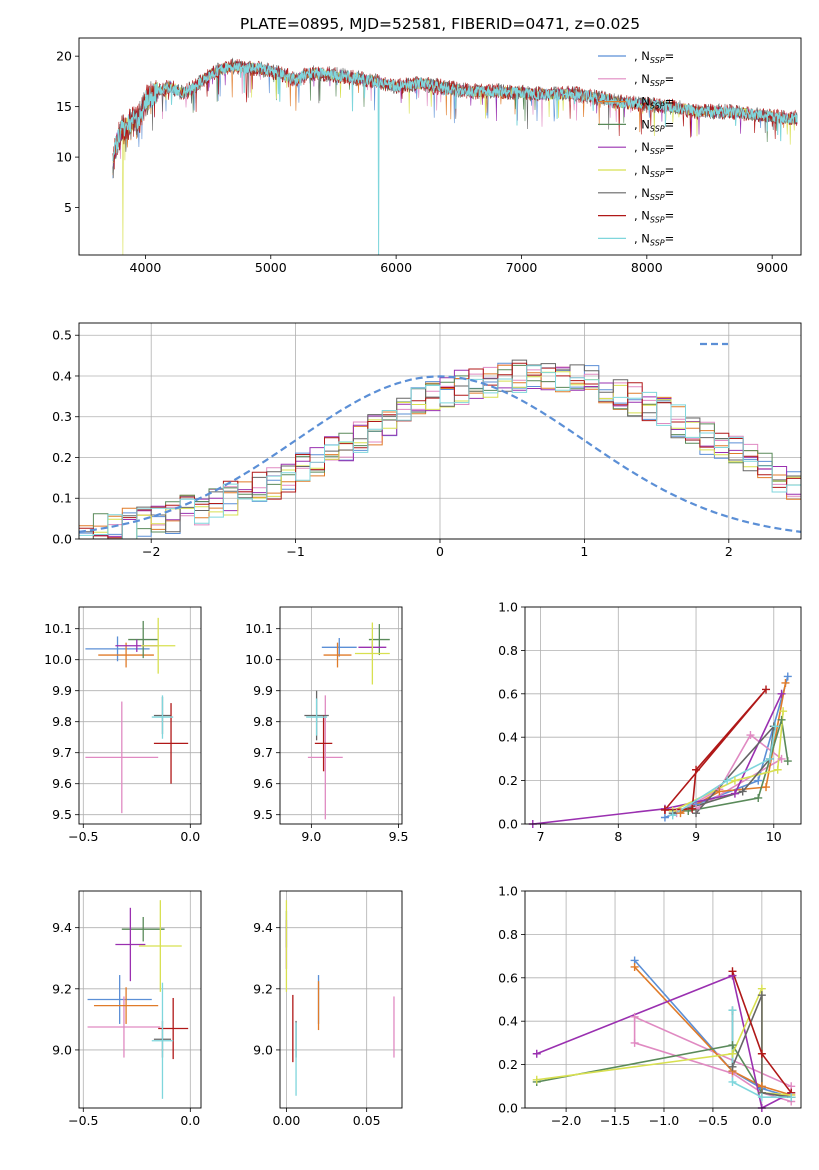  What do you see at coordinates (62, 416) in the screenshot?
I see `y-tick-label: 0.3` at bounding box center [62, 416].